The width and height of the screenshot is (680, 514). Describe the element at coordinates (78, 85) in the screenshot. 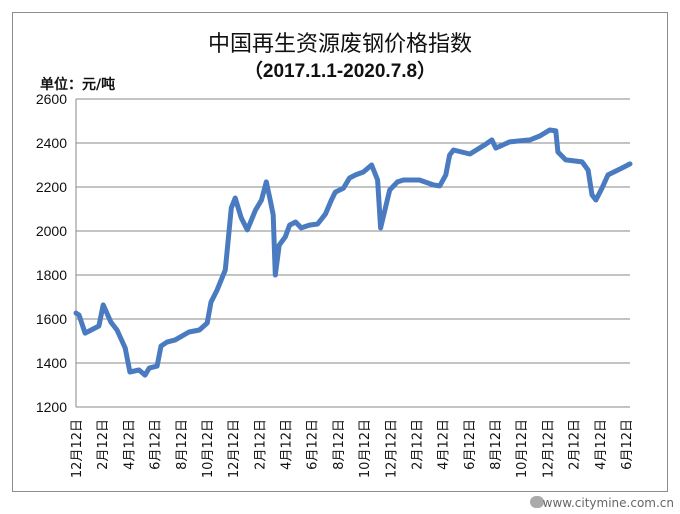

I see `y-axis-unit-label: 单位：元/吨` at that location.